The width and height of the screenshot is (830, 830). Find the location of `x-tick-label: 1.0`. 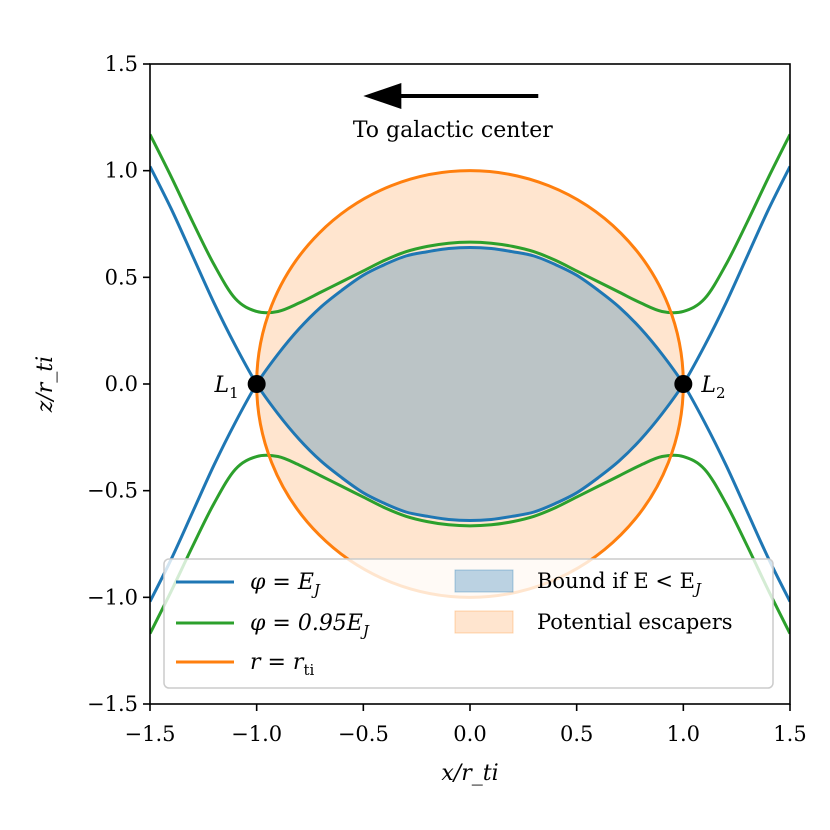

x-tick-label: 1.0 is located at coordinates (683, 734).